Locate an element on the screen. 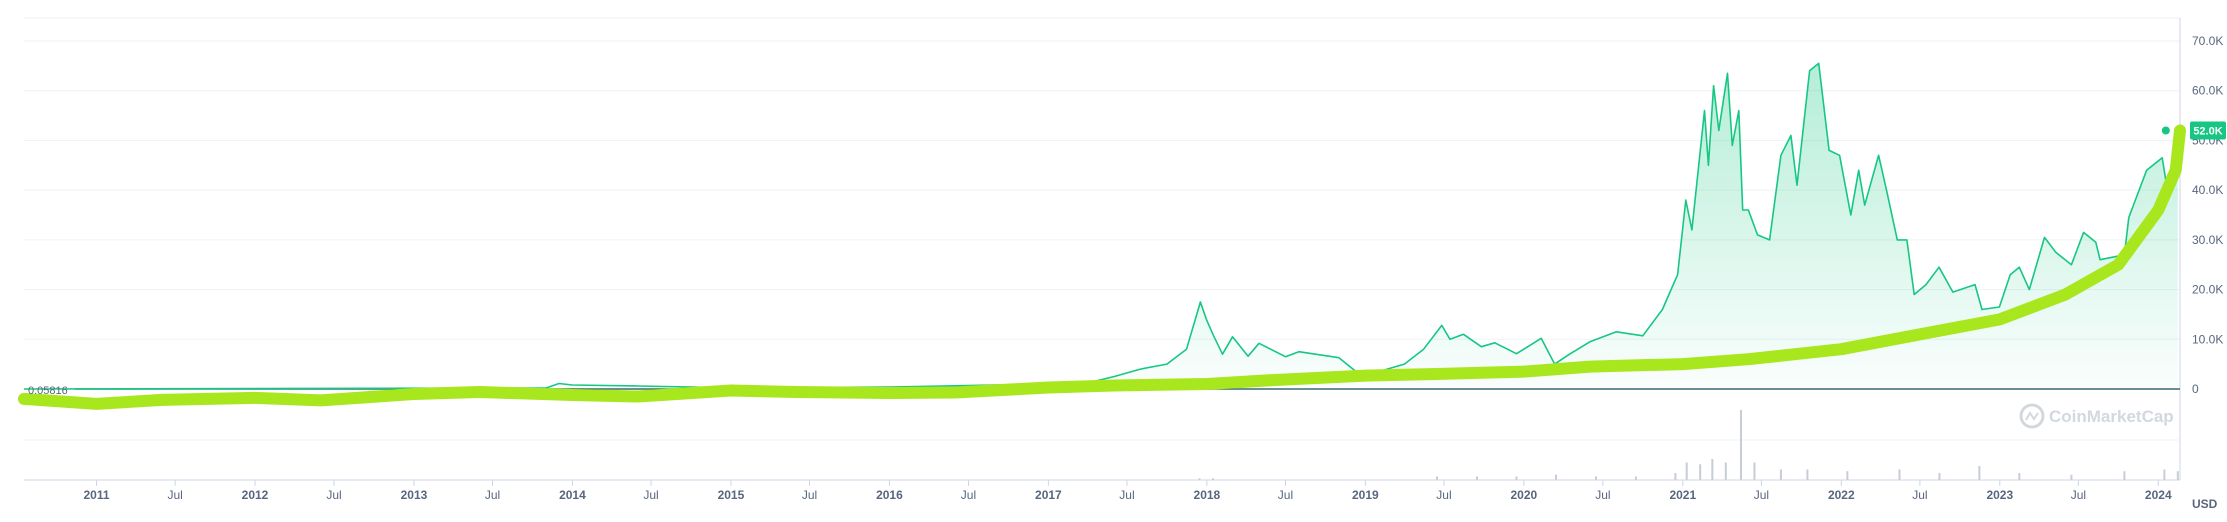 The image size is (2227, 522). x-tick-label: 2011 is located at coordinates (96, 495).